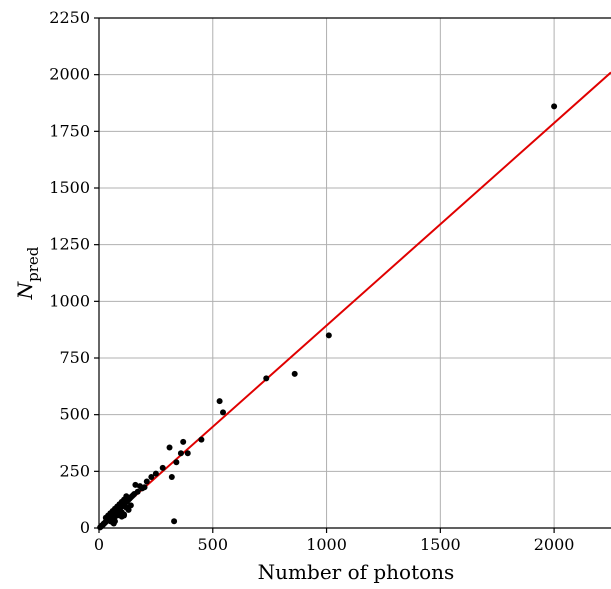  Describe the element at coordinates (33, 264) in the screenshot. I see `y-axis-title-subscript: pred` at that location.